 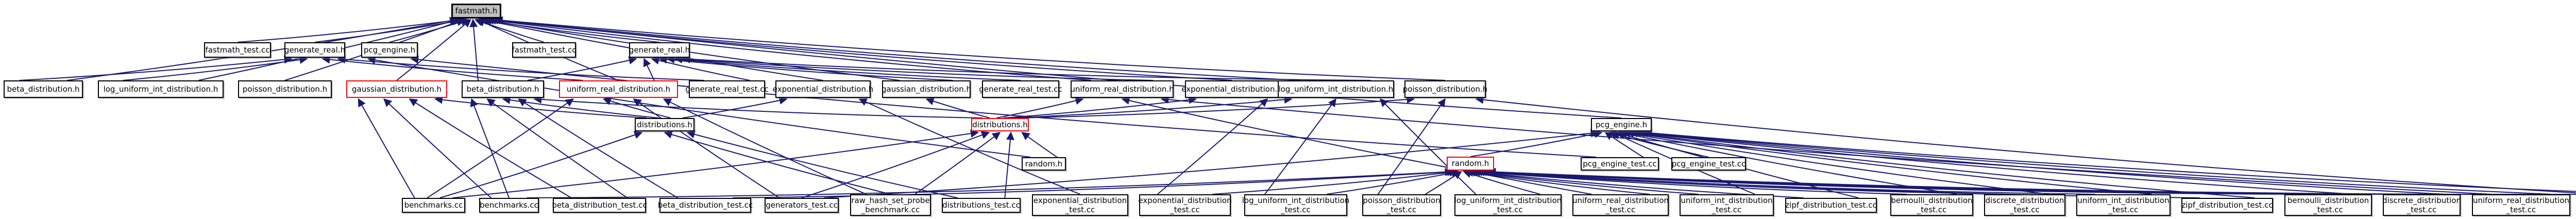 What do you see at coordinates (664, 124) in the screenshot?
I see `node-distributions-h-1: distributions.h` at bounding box center [664, 124].